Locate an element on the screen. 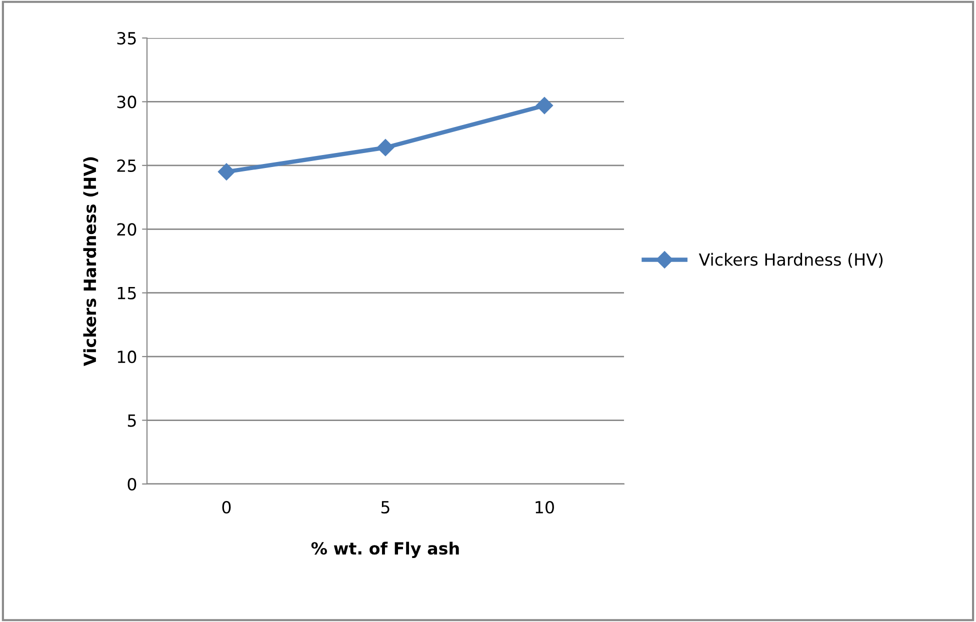  legend-label: Vickers Hardness (HV) is located at coordinates (790, 260).